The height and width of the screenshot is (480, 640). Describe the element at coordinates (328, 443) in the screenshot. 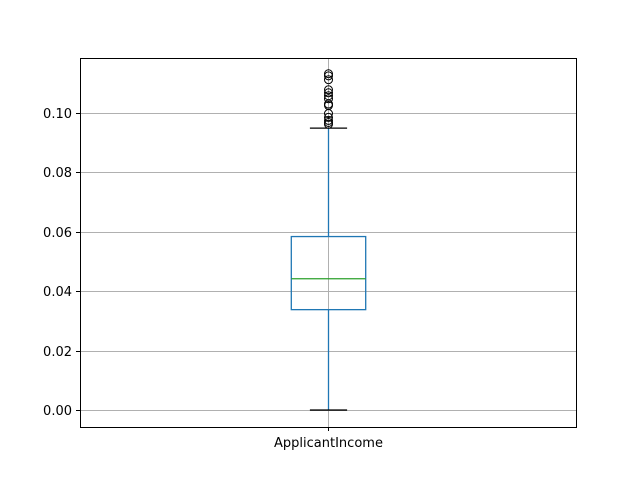

I see `x-tick-label: ApplicantIncome` at that location.